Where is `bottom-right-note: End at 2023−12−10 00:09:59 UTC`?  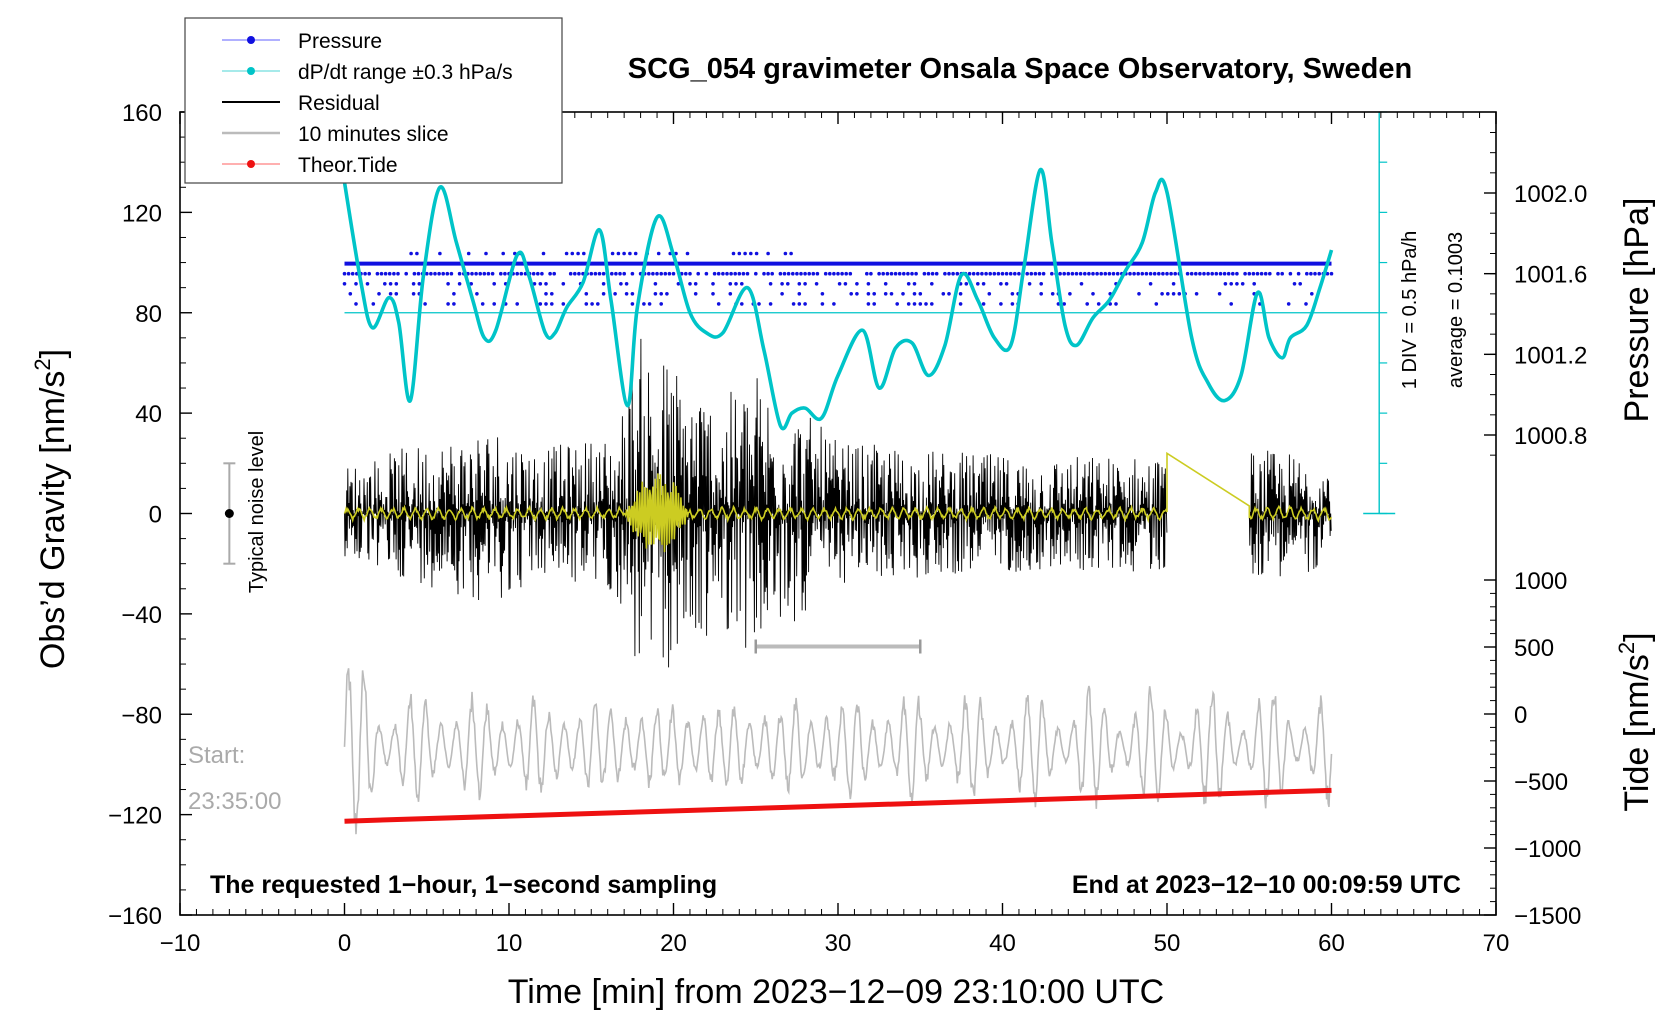 bottom-right-note: End at 2023−12−10 00:09:59 UTC is located at coordinates (1266, 885).